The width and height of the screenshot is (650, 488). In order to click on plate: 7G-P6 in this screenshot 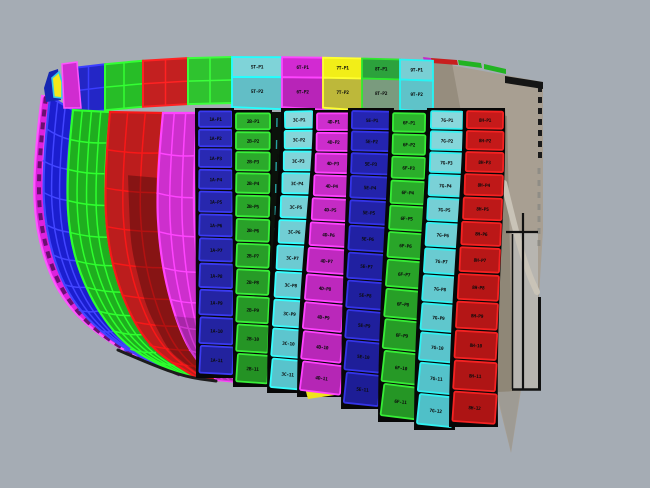, I will do `click(442, 235)`.